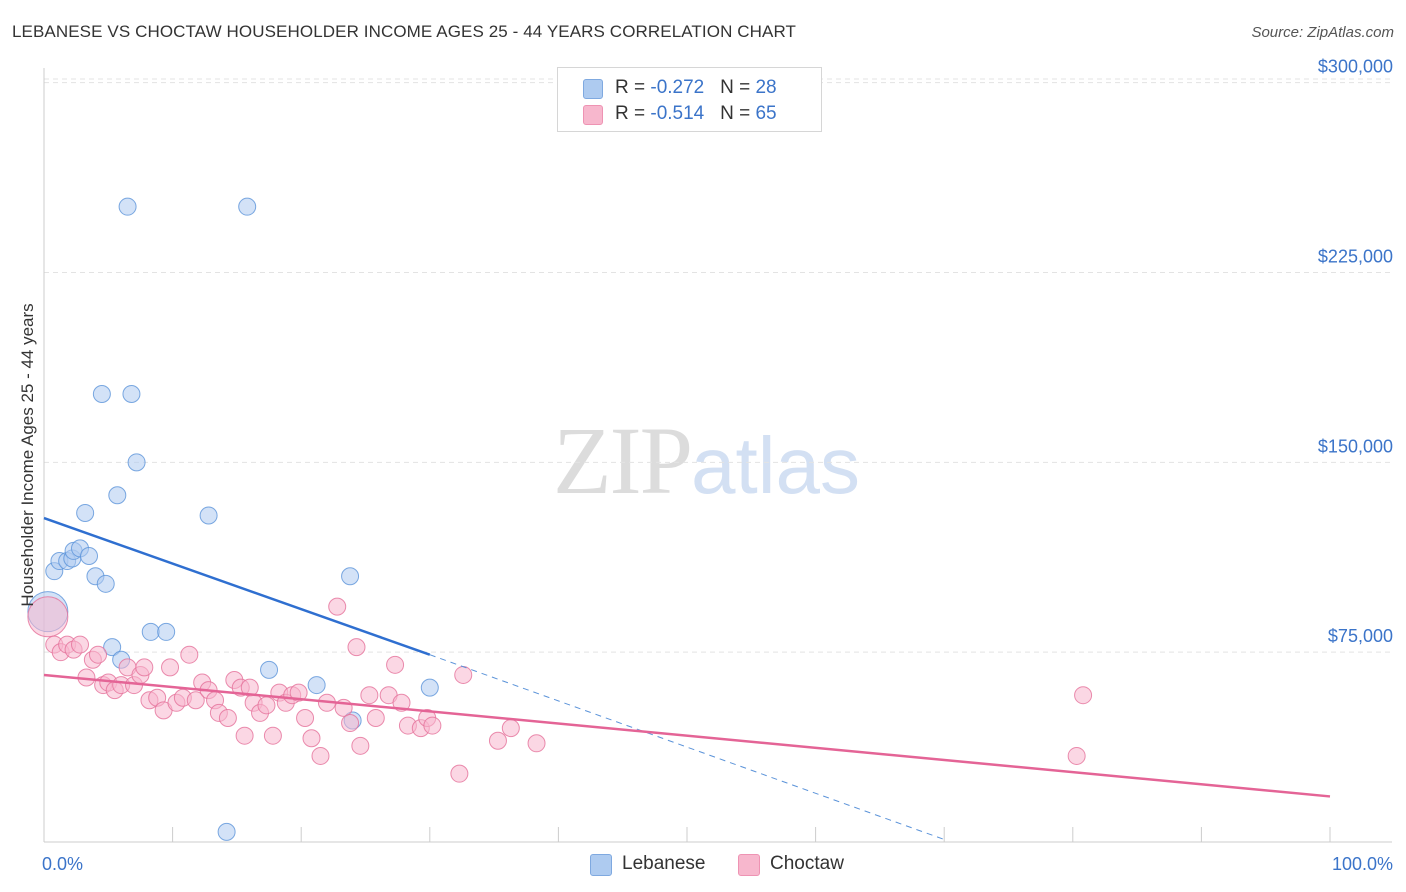 The image size is (1406, 892). I want to click on lebanese-legend-swatch, so click(601, 865).